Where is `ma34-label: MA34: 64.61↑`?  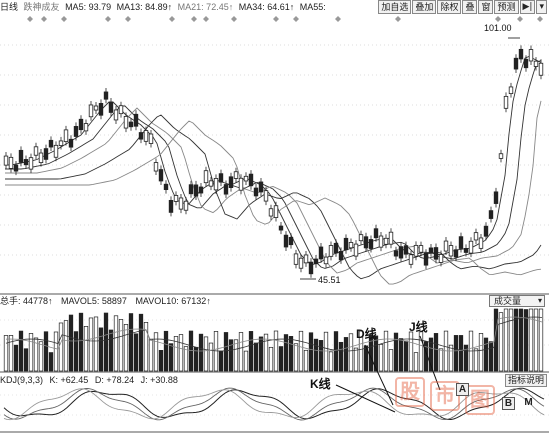
ma34-label: MA34: 64.61↑ is located at coordinates (266, 7).